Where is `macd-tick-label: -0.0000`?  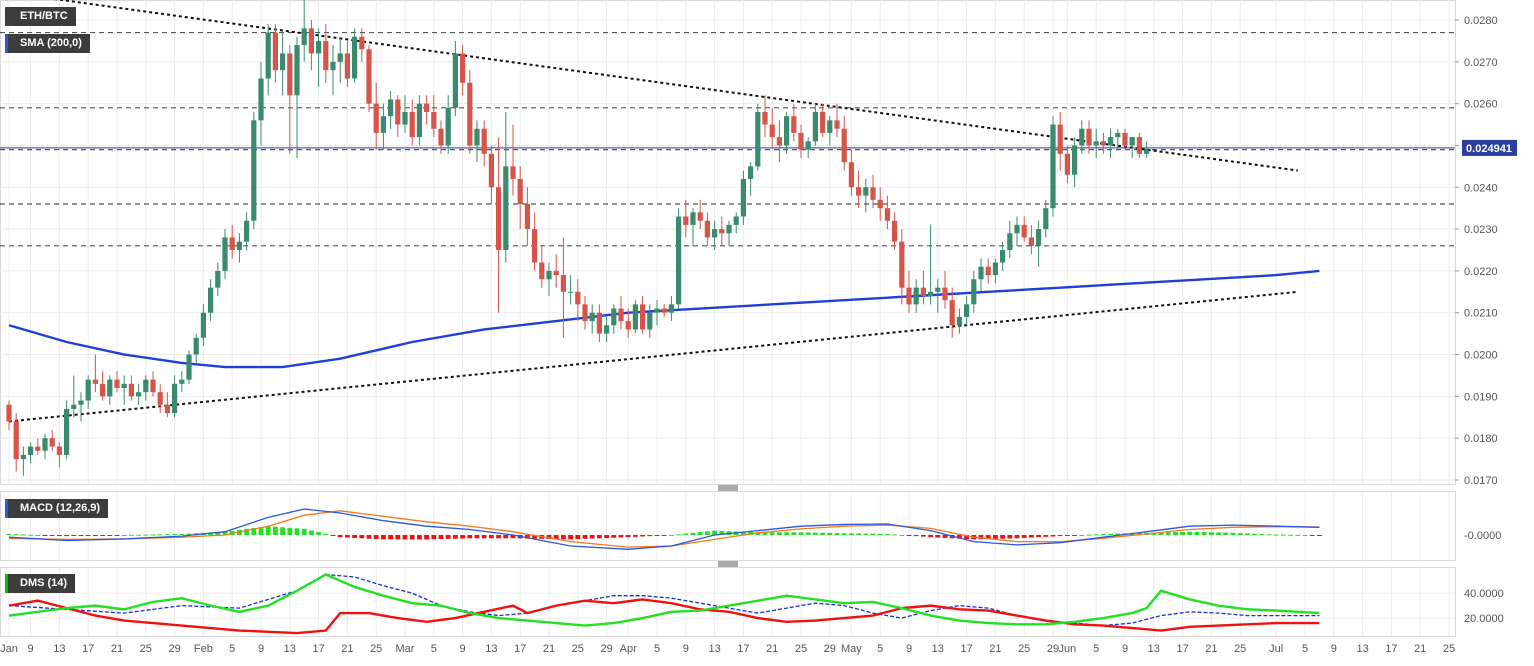
macd-tick-label: -0.0000 is located at coordinates (1482, 536).